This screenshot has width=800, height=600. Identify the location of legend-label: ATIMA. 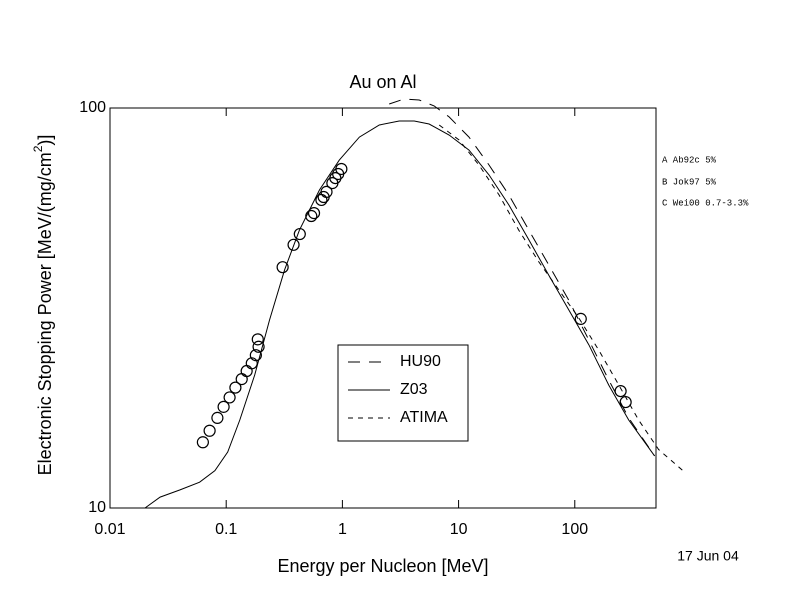
(424, 417).